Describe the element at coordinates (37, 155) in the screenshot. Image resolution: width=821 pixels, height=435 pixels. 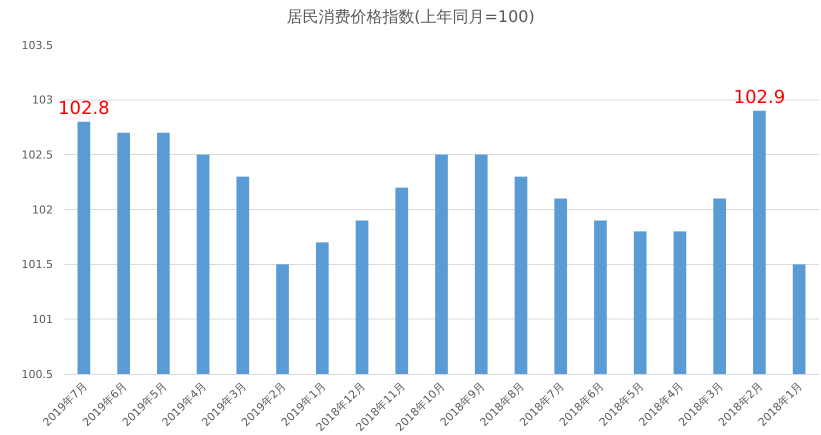
I see `y-tick-label: 102.5` at that location.